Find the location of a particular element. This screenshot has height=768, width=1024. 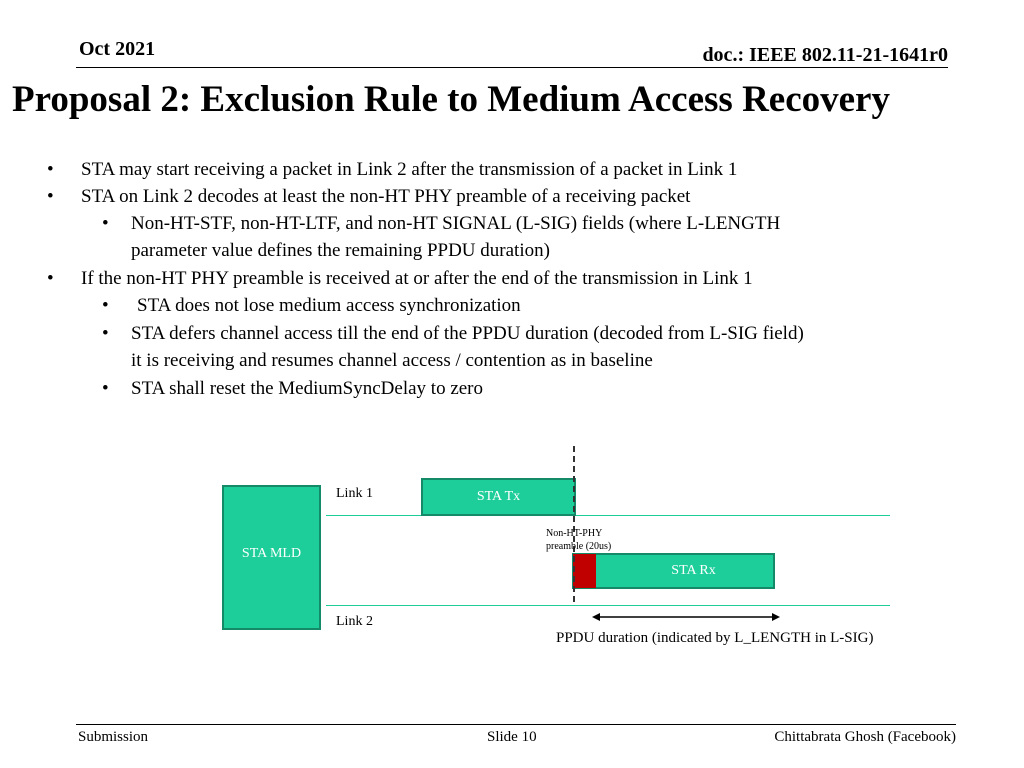

sta-tx-box: STA Tx is located at coordinates (498, 497).